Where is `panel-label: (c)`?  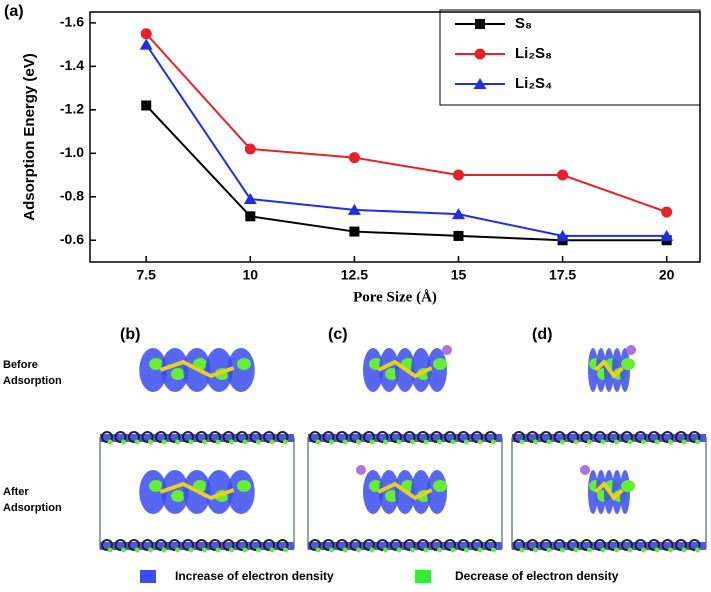
panel-label: (c) is located at coordinates (338, 334).